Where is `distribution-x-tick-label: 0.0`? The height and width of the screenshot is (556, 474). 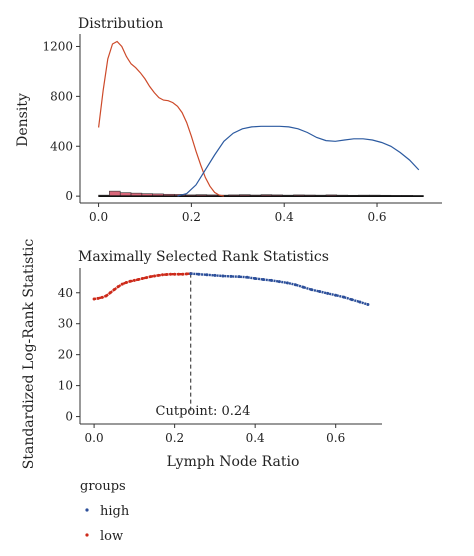 distribution-x-tick-label: 0.0 is located at coordinates (98, 217).